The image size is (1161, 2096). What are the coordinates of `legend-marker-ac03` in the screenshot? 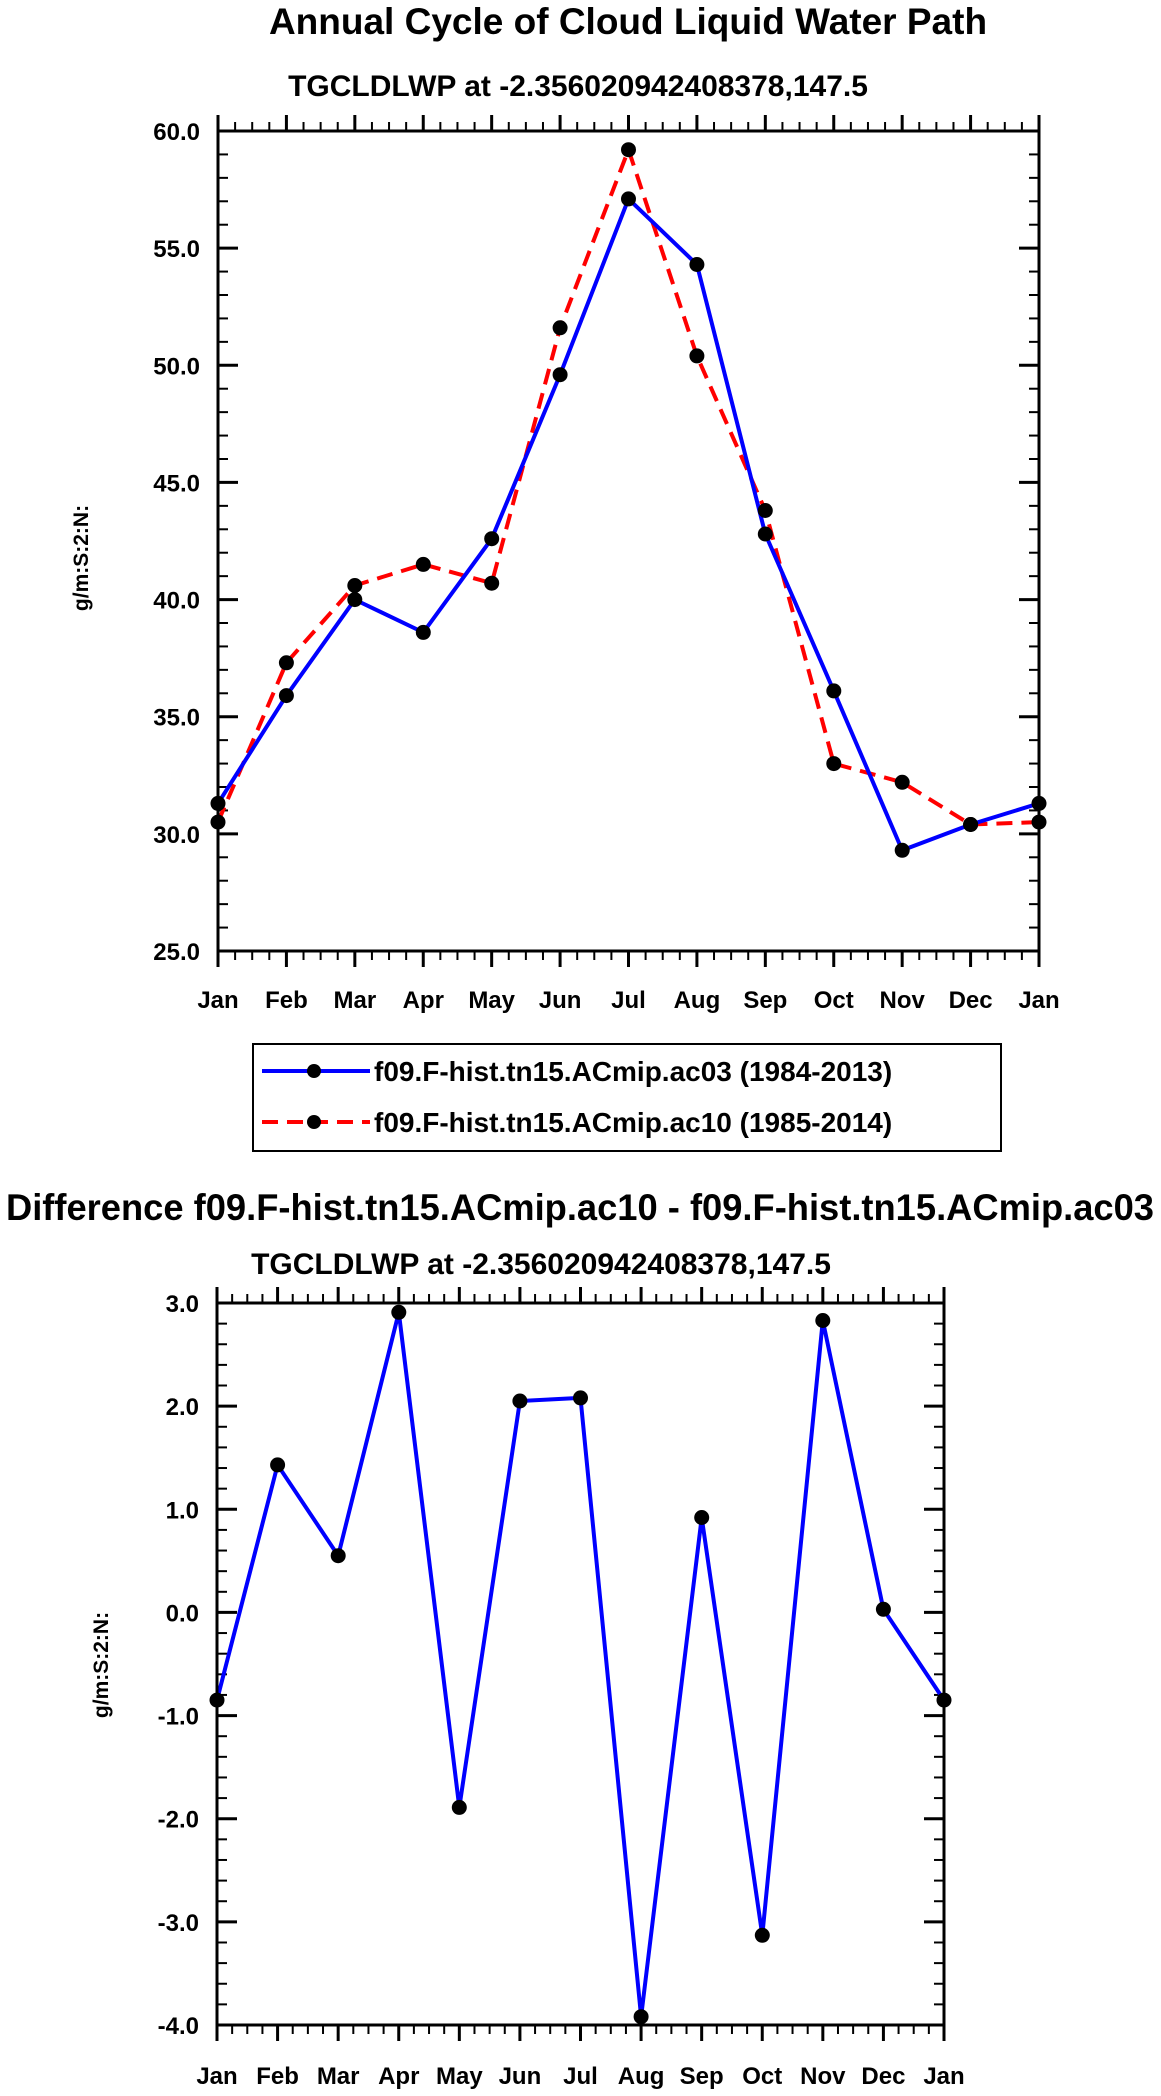 It's located at (314, 1071).